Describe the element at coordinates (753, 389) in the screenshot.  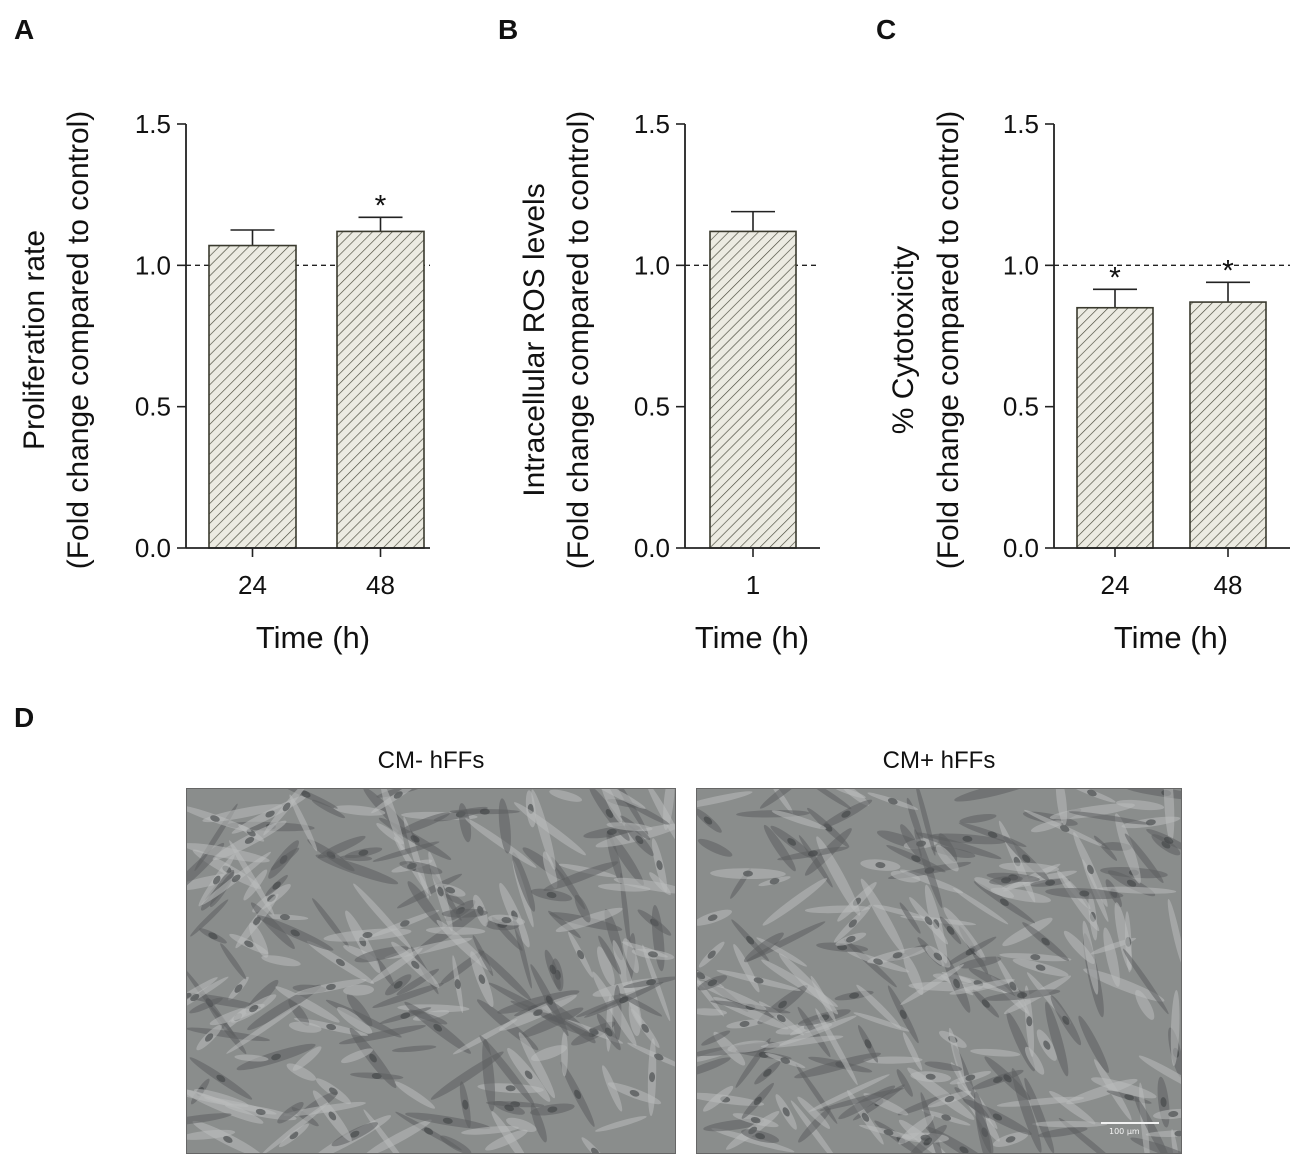
I see `bar` at that location.